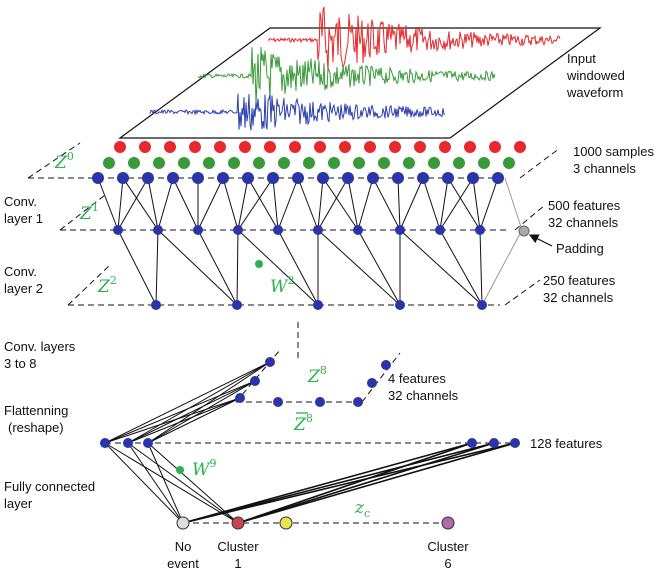  Describe the element at coordinates (579, 280) in the screenshot. I see `feat250-label-line1: 250 features` at that location.